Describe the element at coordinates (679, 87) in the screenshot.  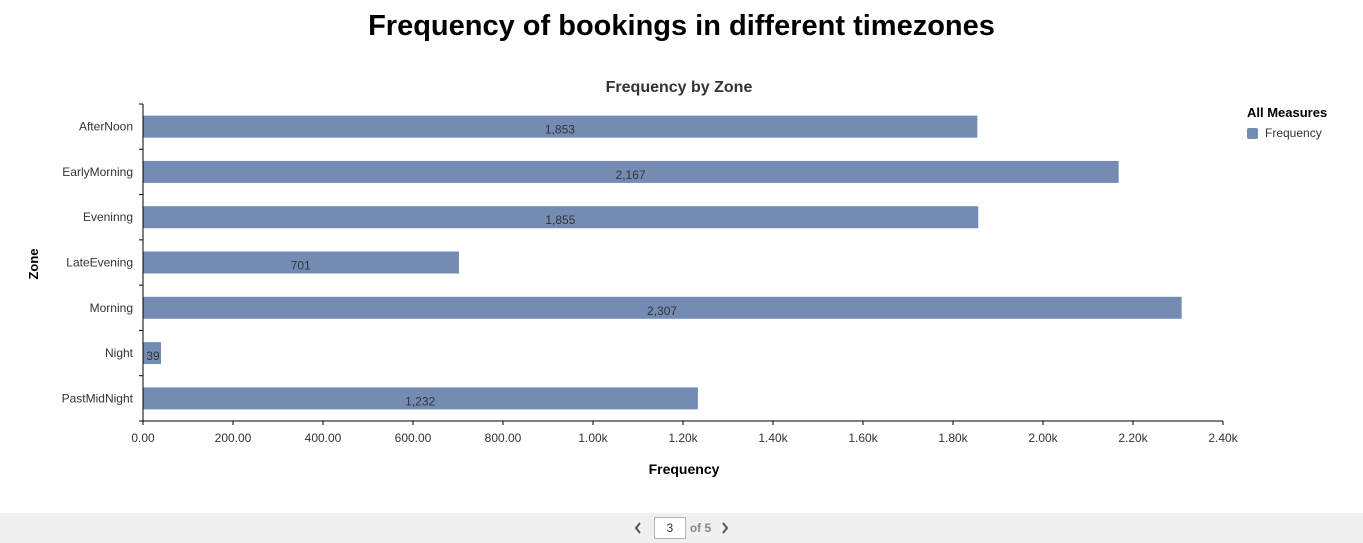
I see `chart-title: Frequency by Zone` at that location.